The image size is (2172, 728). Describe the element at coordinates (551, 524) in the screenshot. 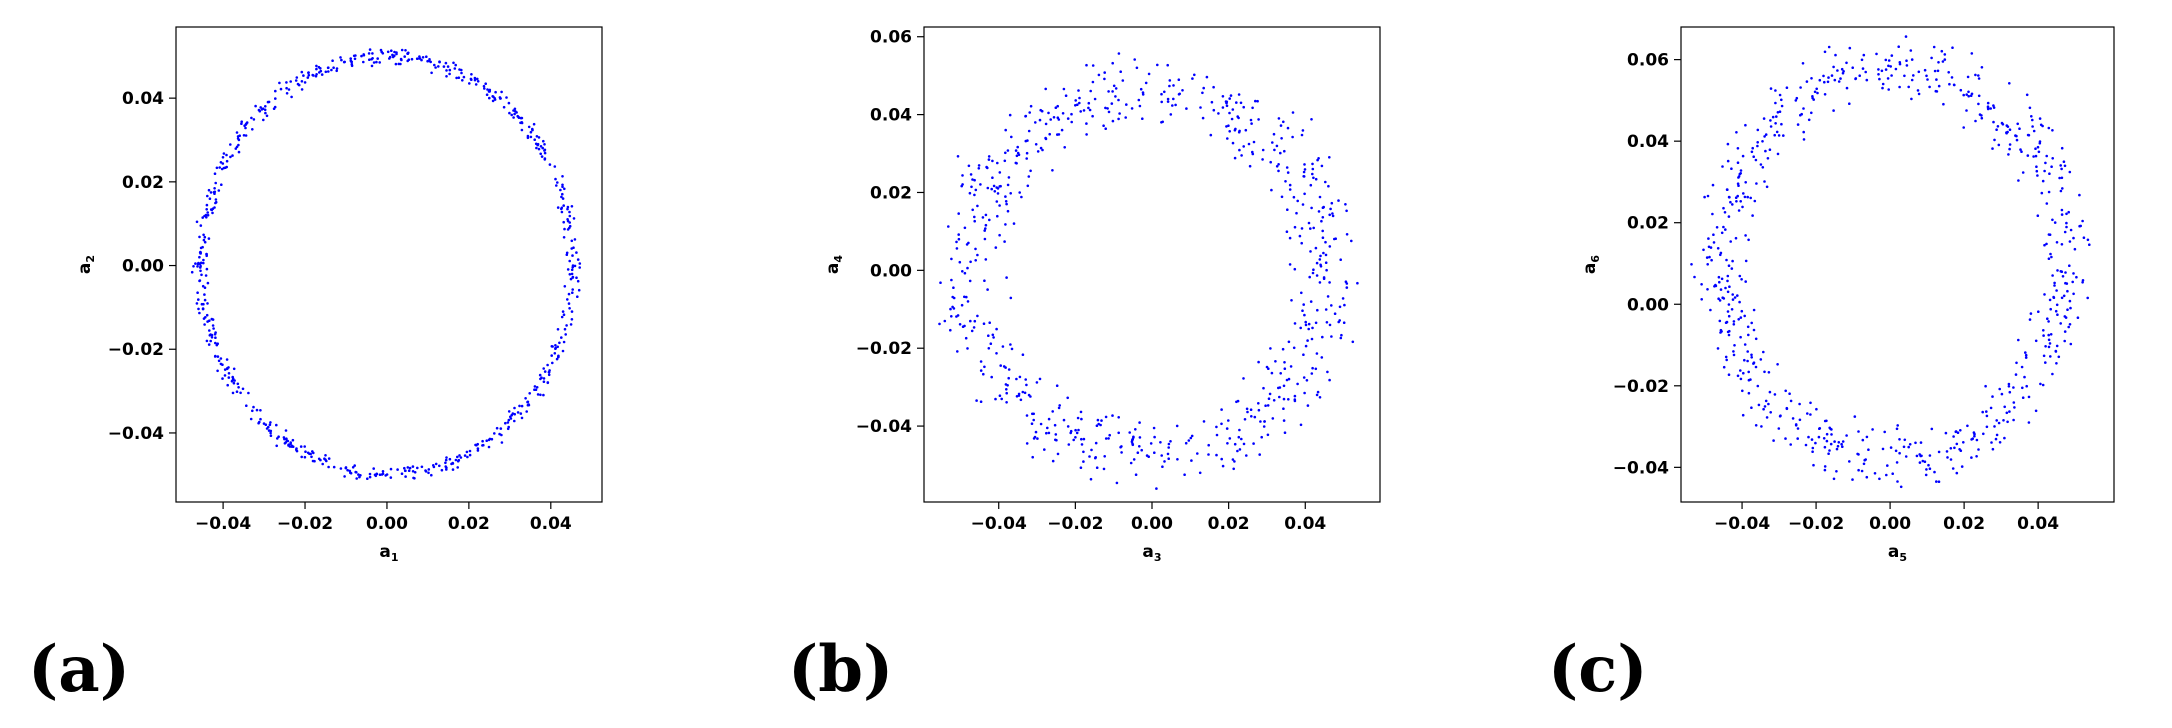

I see `x-tick-label: 0.04` at that location.